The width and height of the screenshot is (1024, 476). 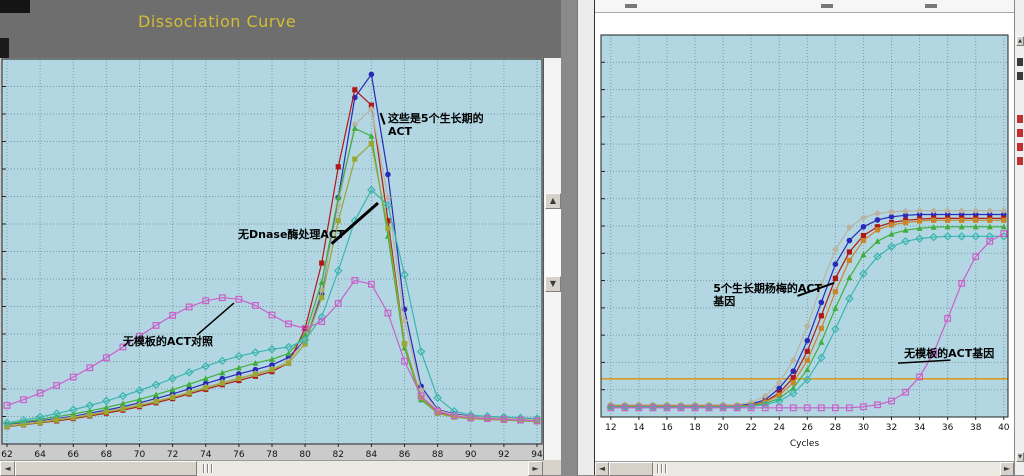 I want to click on svg-text: 40, so click(x=1004, y=428).